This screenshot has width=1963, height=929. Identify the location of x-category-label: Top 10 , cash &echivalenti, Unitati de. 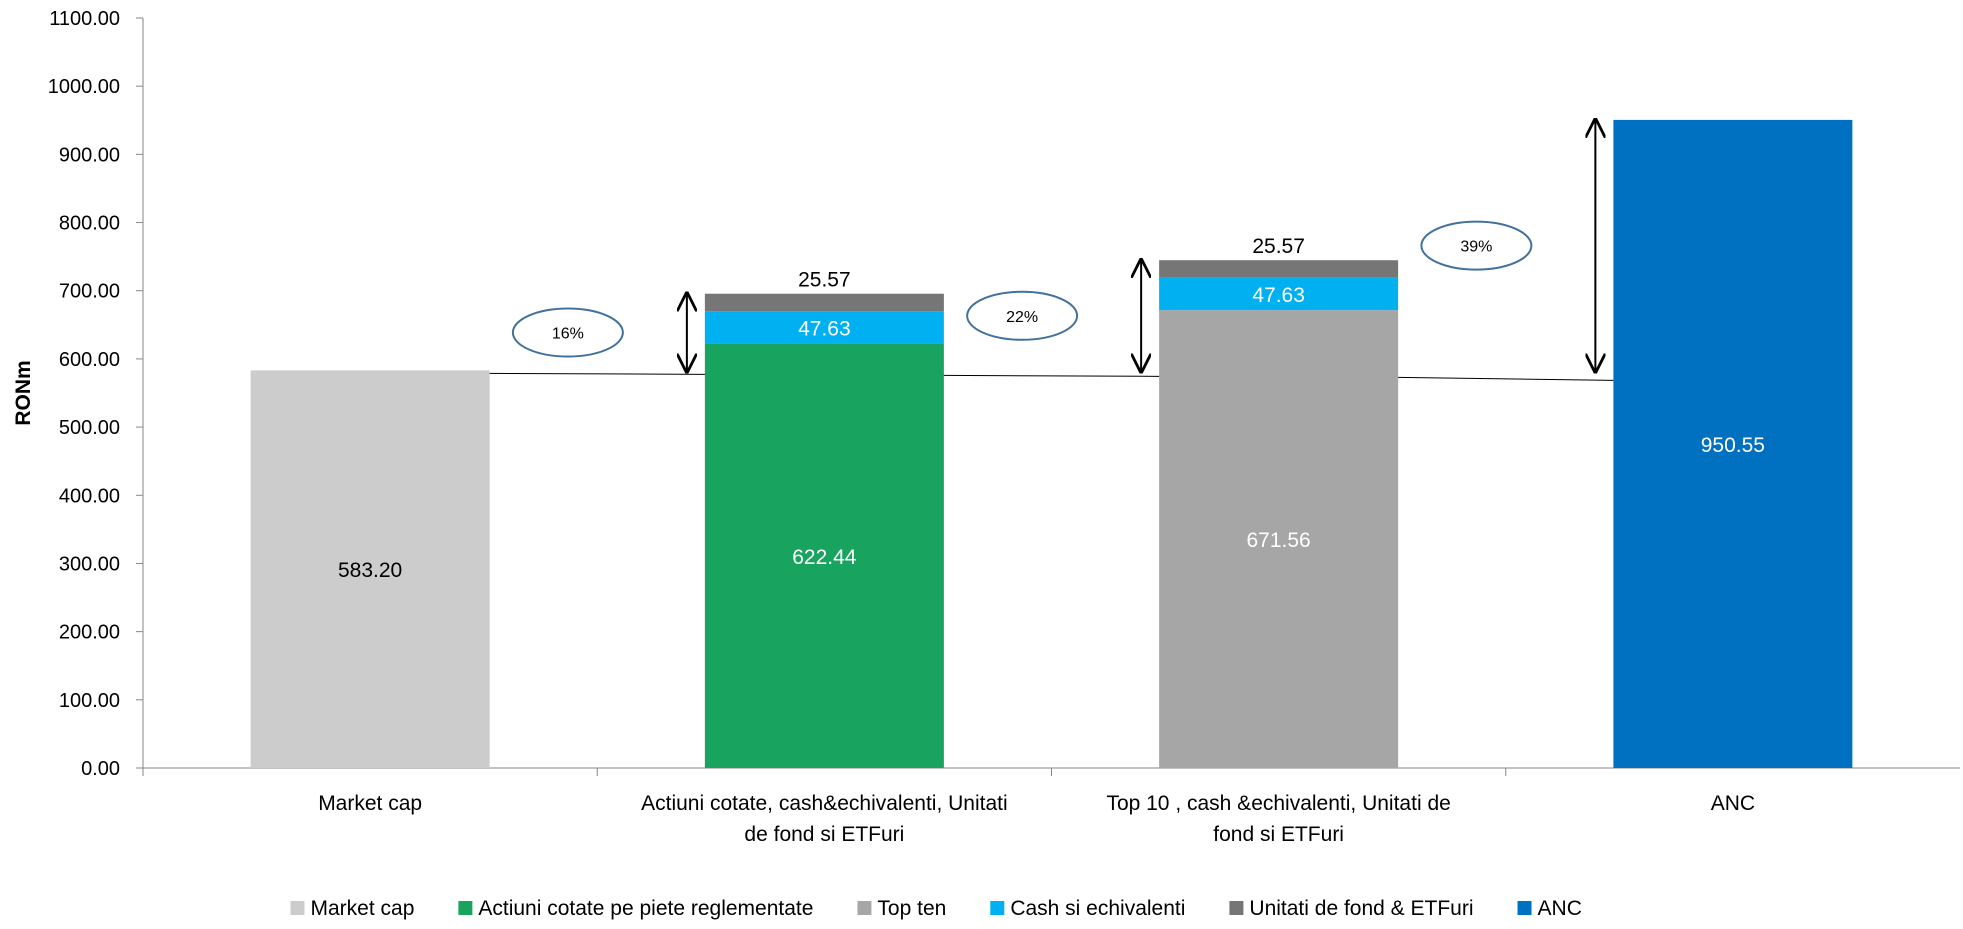
(1278, 803).